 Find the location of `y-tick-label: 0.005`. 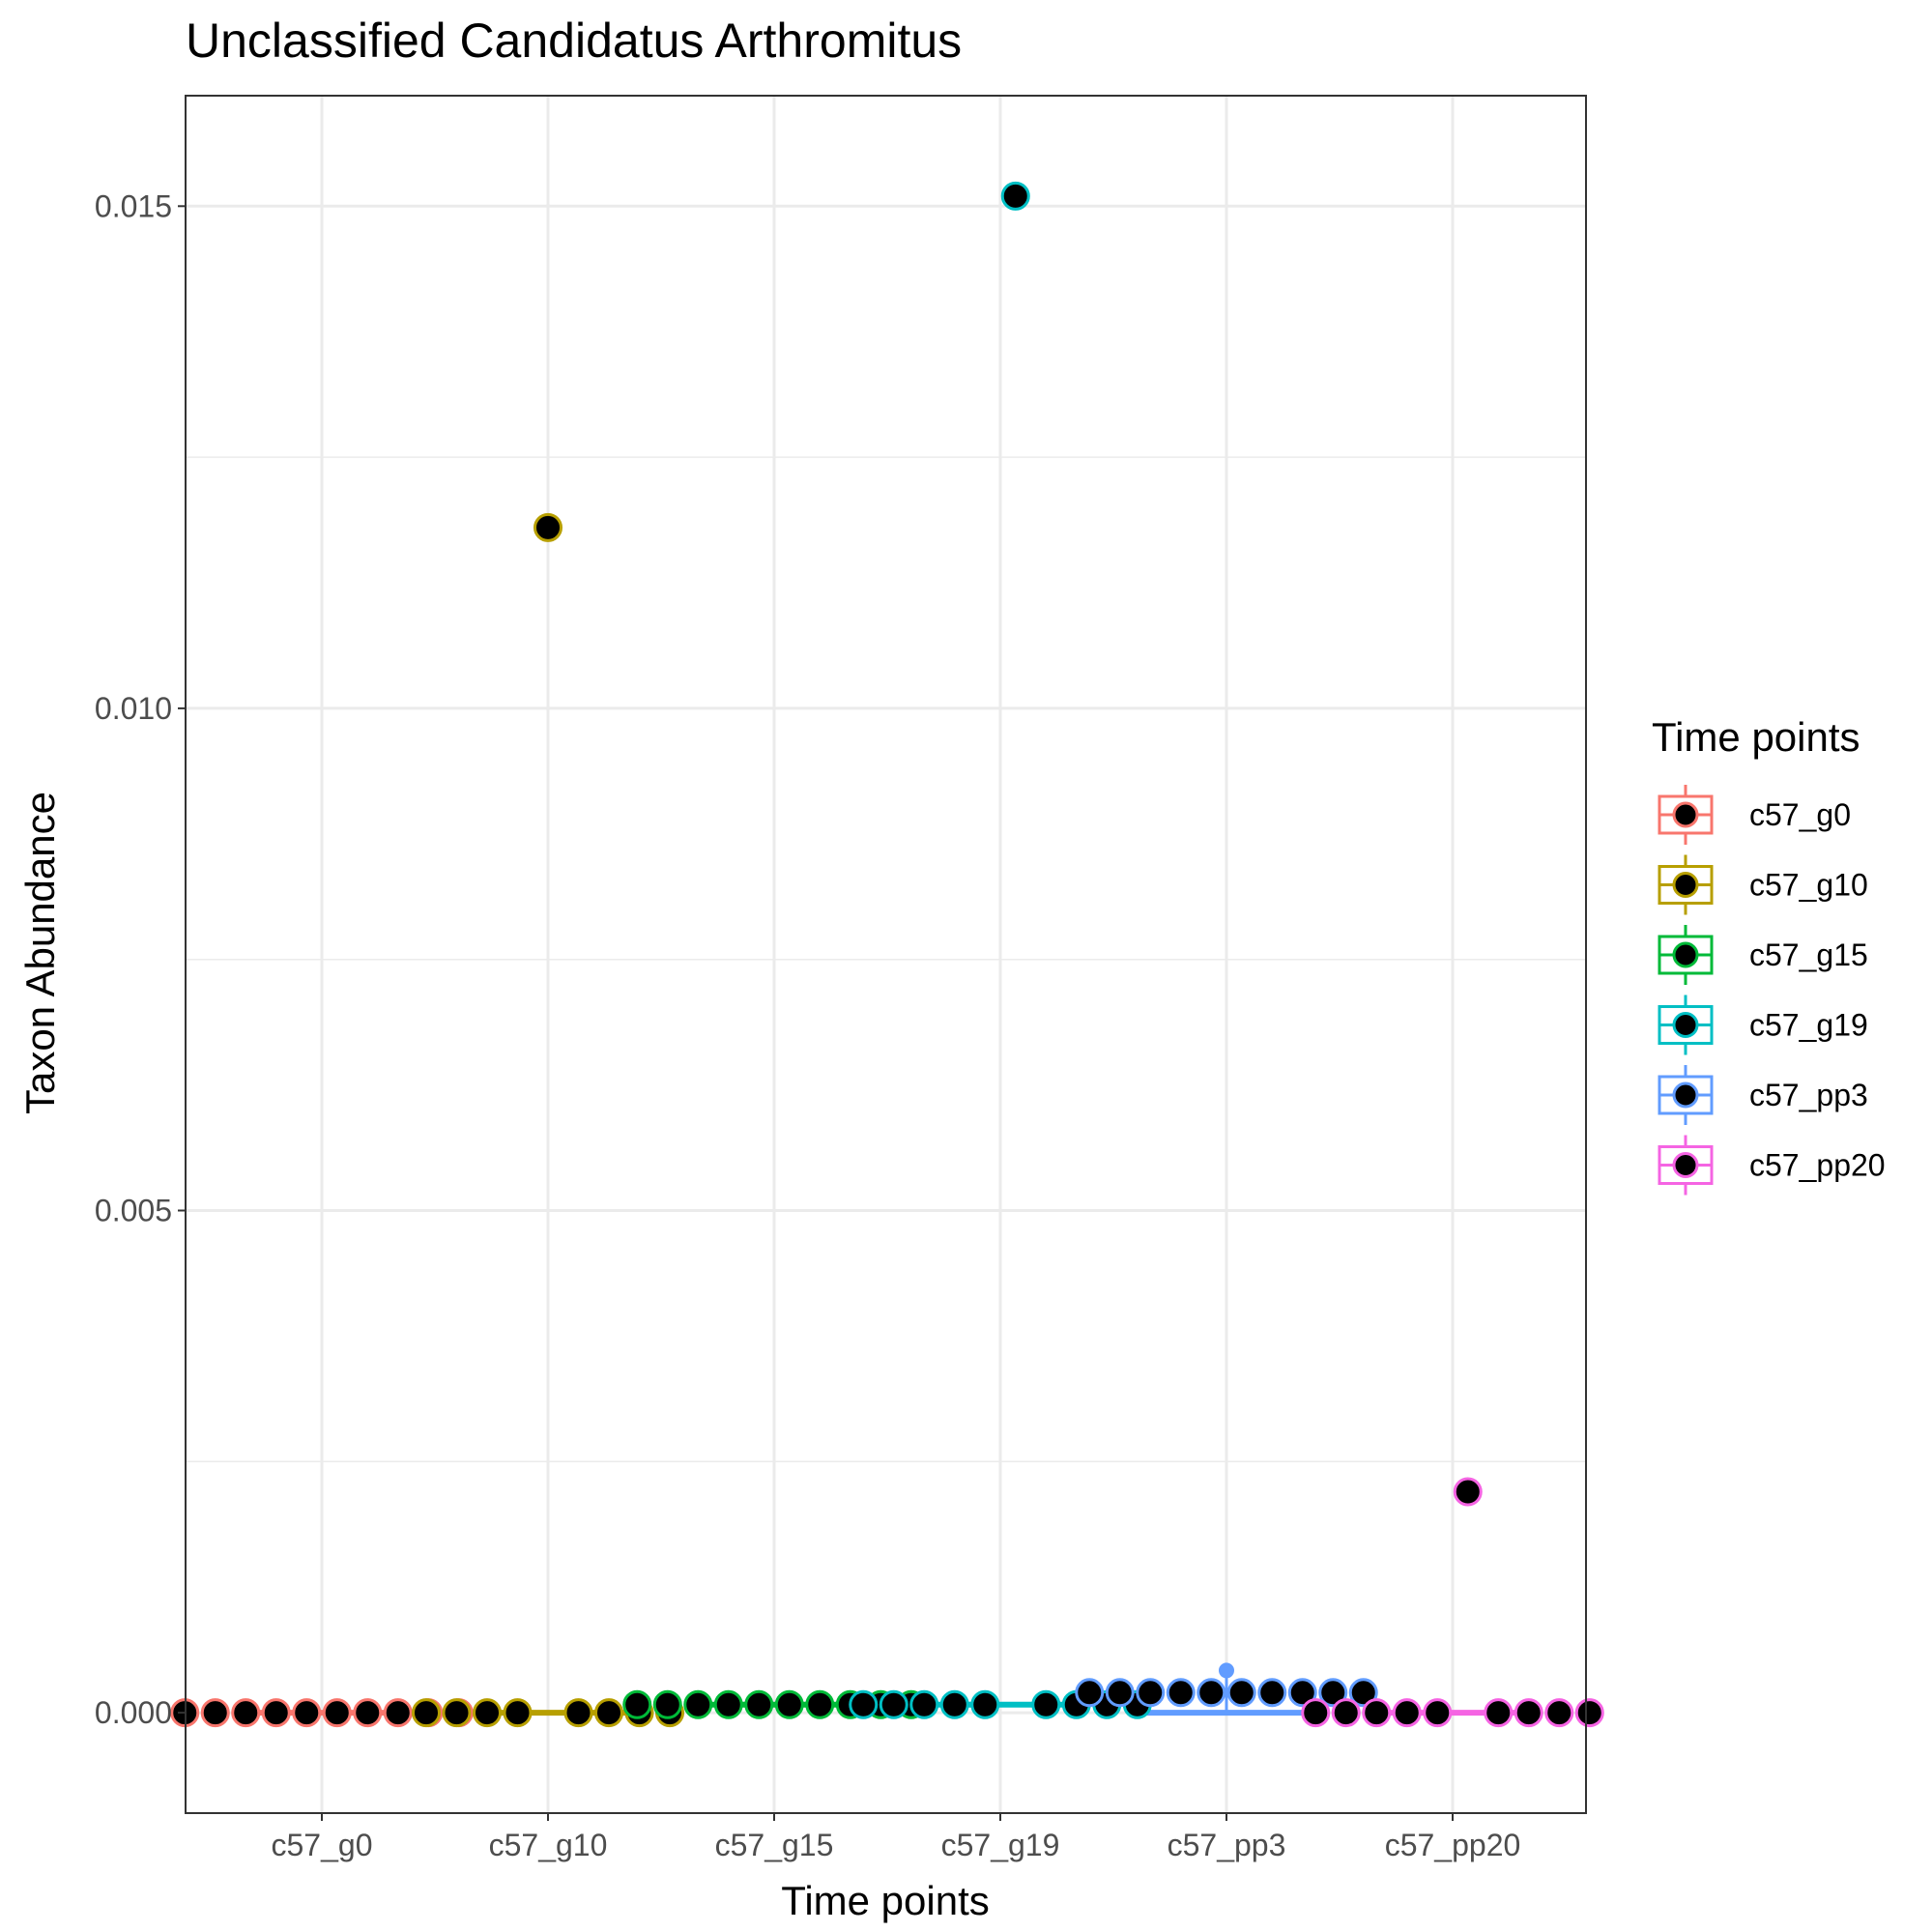

y-tick-label: 0.005 is located at coordinates (133, 1210).